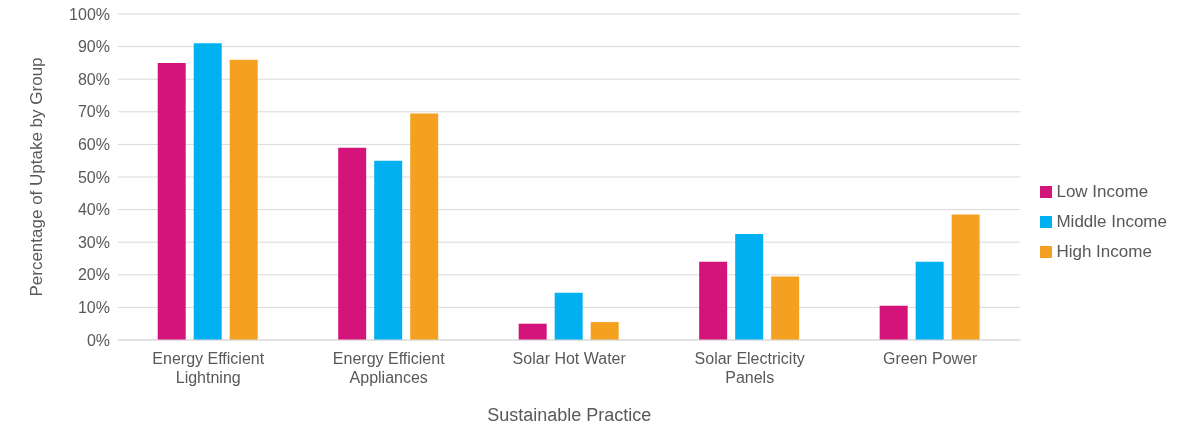 This screenshot has width=1195, height=443. What do you see at coordinates (569, 358) in the screenshot?
I see `x-tick-label: Solar Hot Water` at bounding box center [569, 358].